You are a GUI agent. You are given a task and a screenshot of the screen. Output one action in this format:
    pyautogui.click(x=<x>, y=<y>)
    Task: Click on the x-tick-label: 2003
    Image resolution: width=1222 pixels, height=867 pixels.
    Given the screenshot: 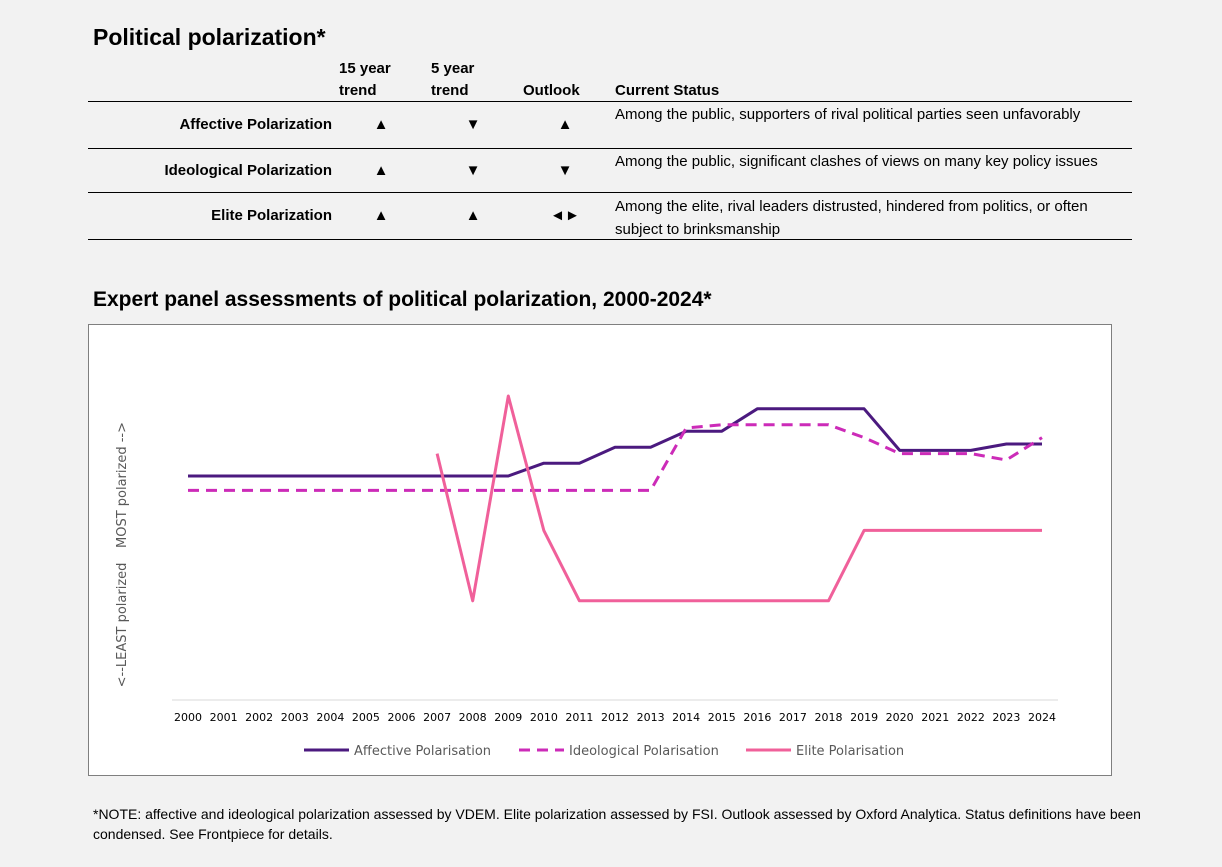 What is the action you would take?
    pyautogui.click(x=295, y=717)
    